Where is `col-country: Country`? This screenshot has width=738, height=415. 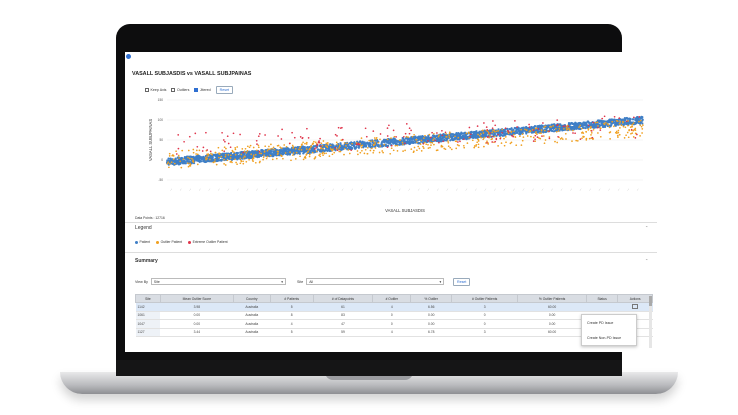 col-country: Country is located at coordinates (251, 298).